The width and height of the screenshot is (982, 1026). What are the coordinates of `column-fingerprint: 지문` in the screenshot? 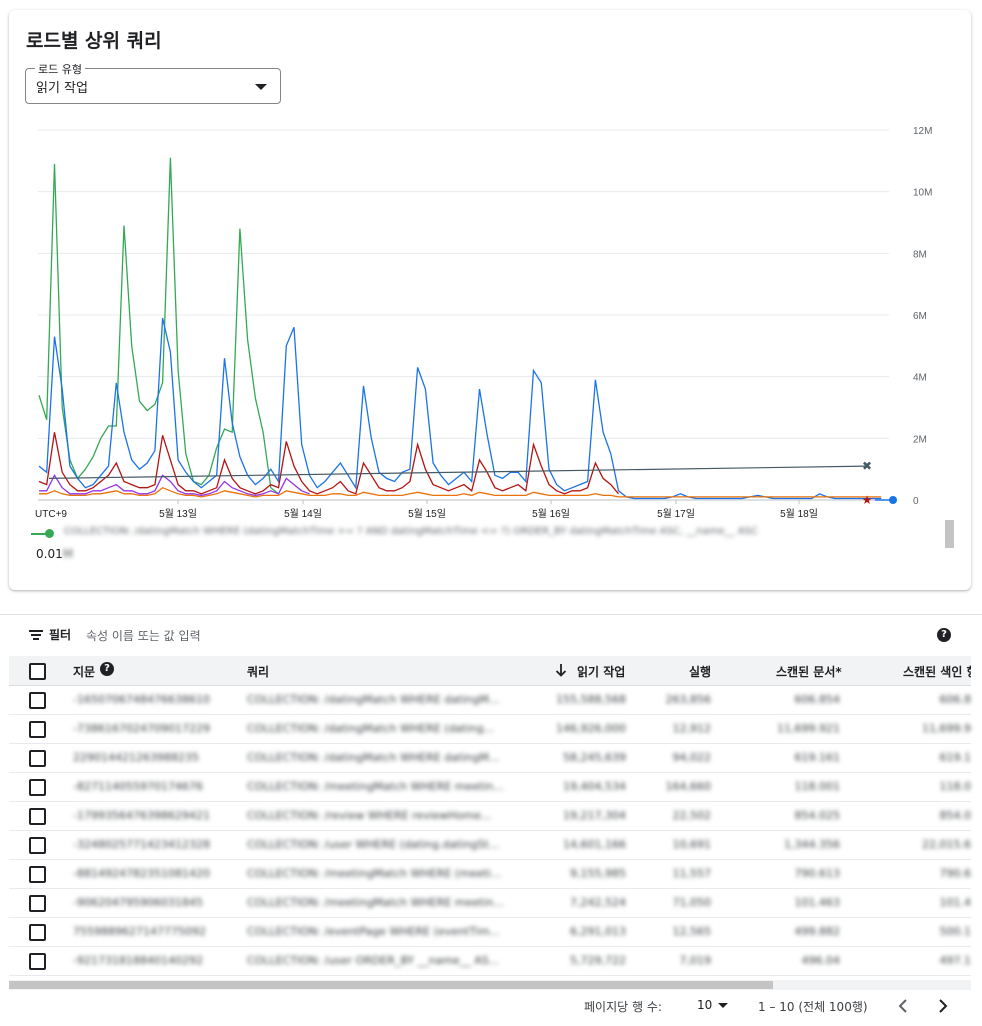 It's located at (84, 672).